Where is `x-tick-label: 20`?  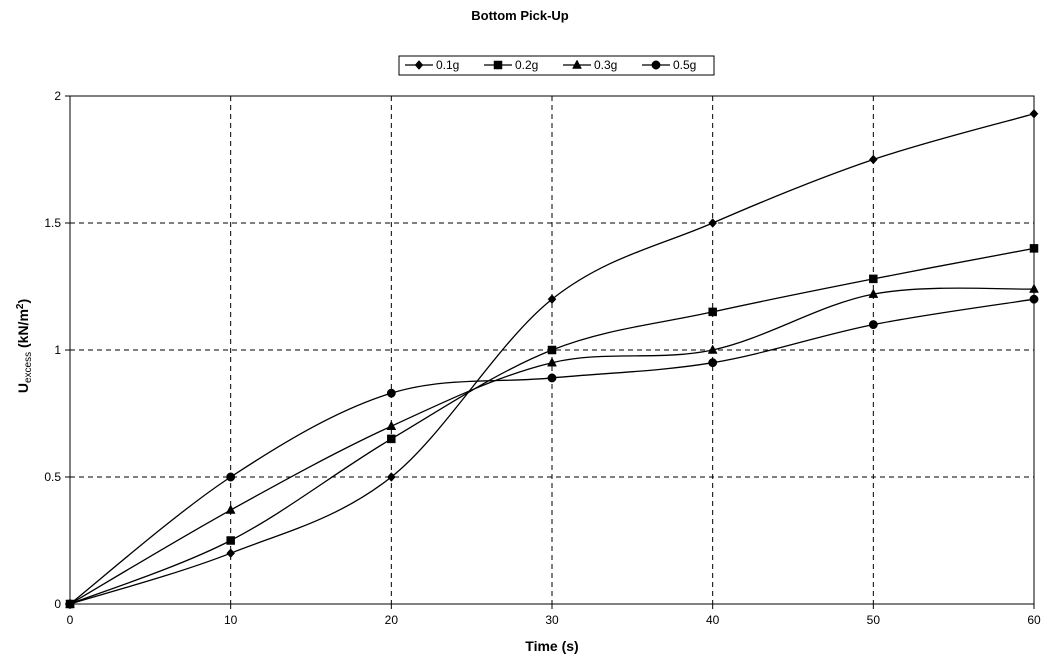 x-tick-label: 20 is located at coordinates (392, 620).